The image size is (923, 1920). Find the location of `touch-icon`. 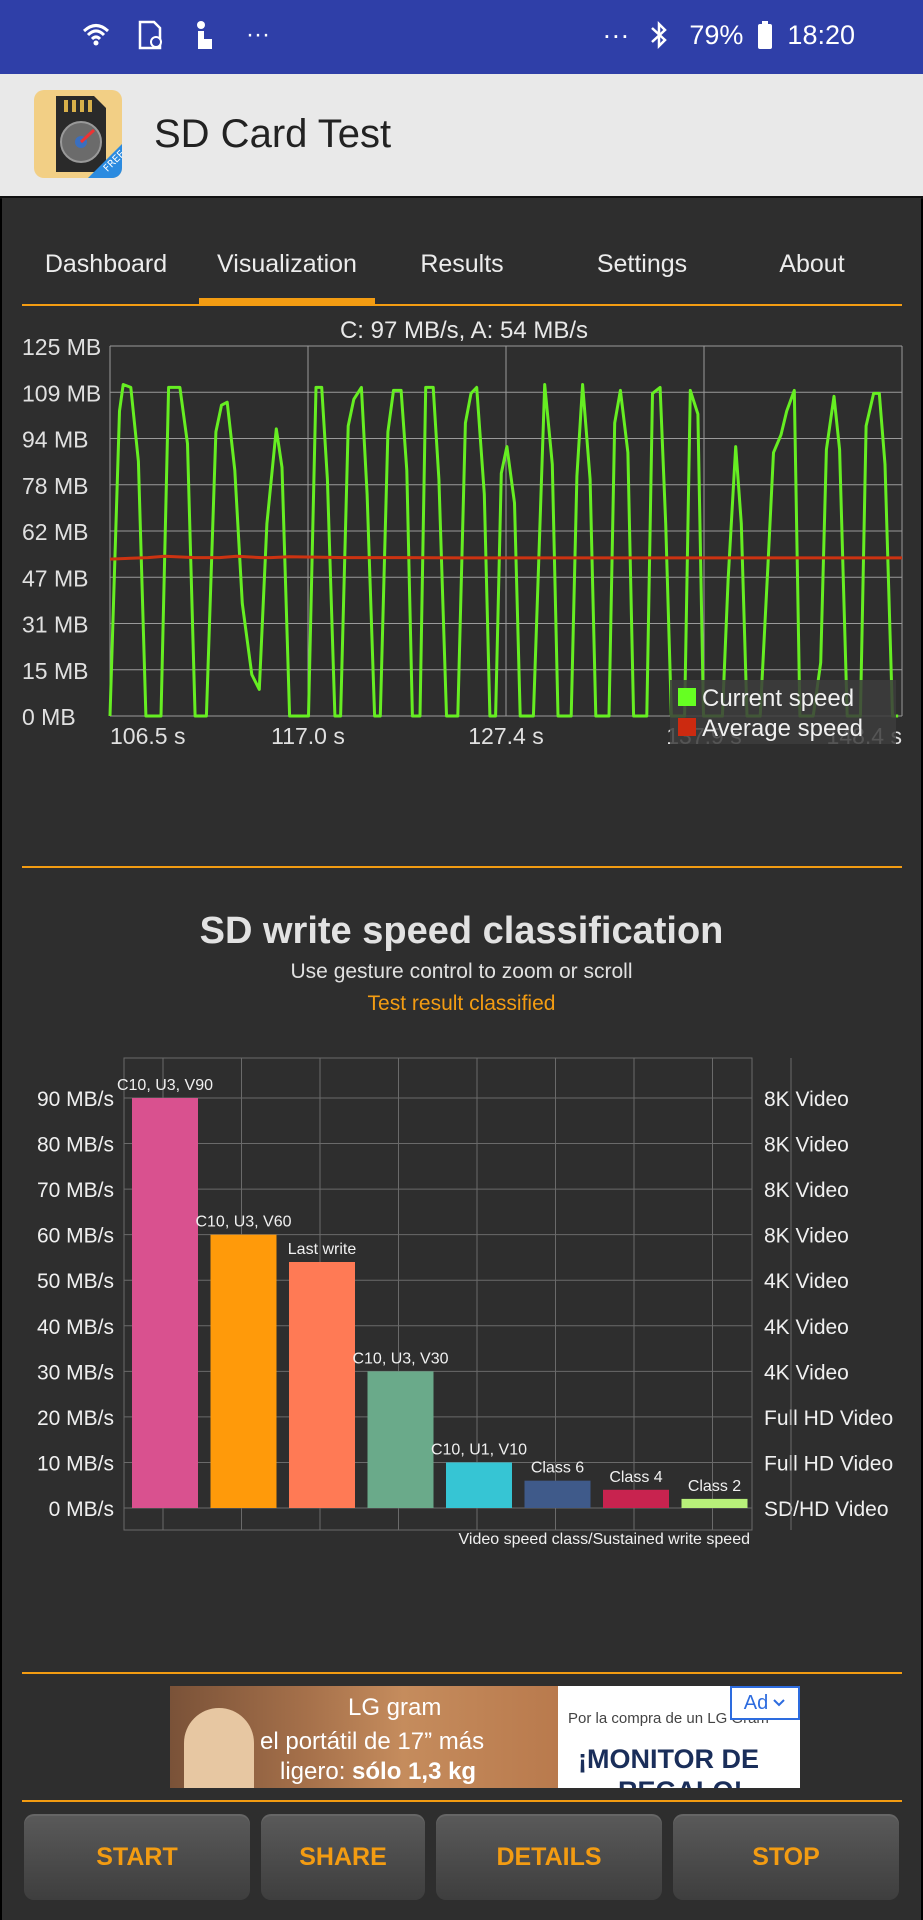

touch-icon is located at coordinates (204, 35).